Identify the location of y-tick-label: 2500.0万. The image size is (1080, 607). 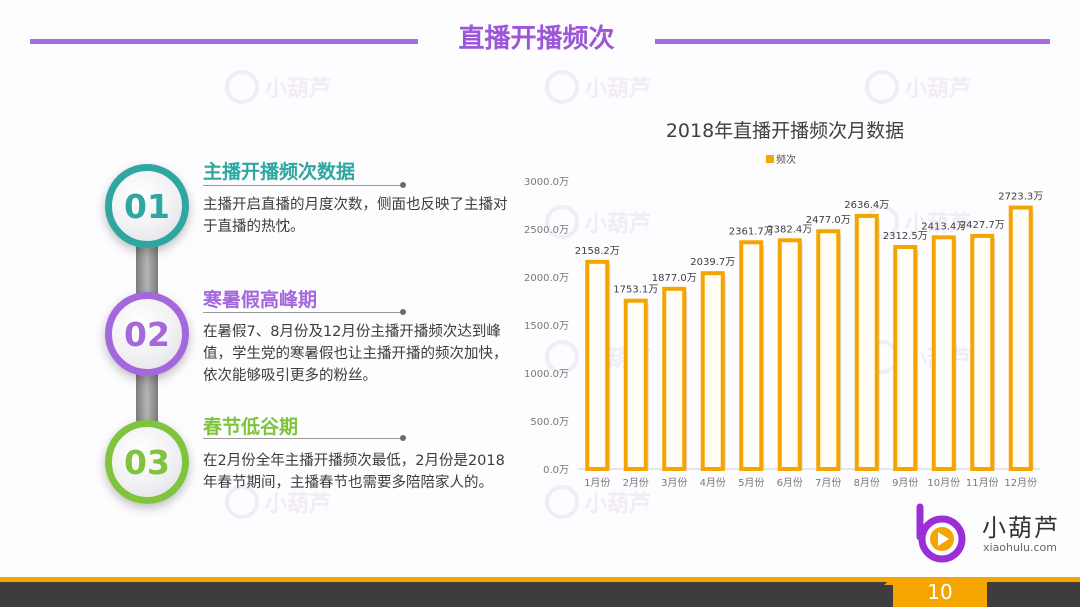
(546, 230).